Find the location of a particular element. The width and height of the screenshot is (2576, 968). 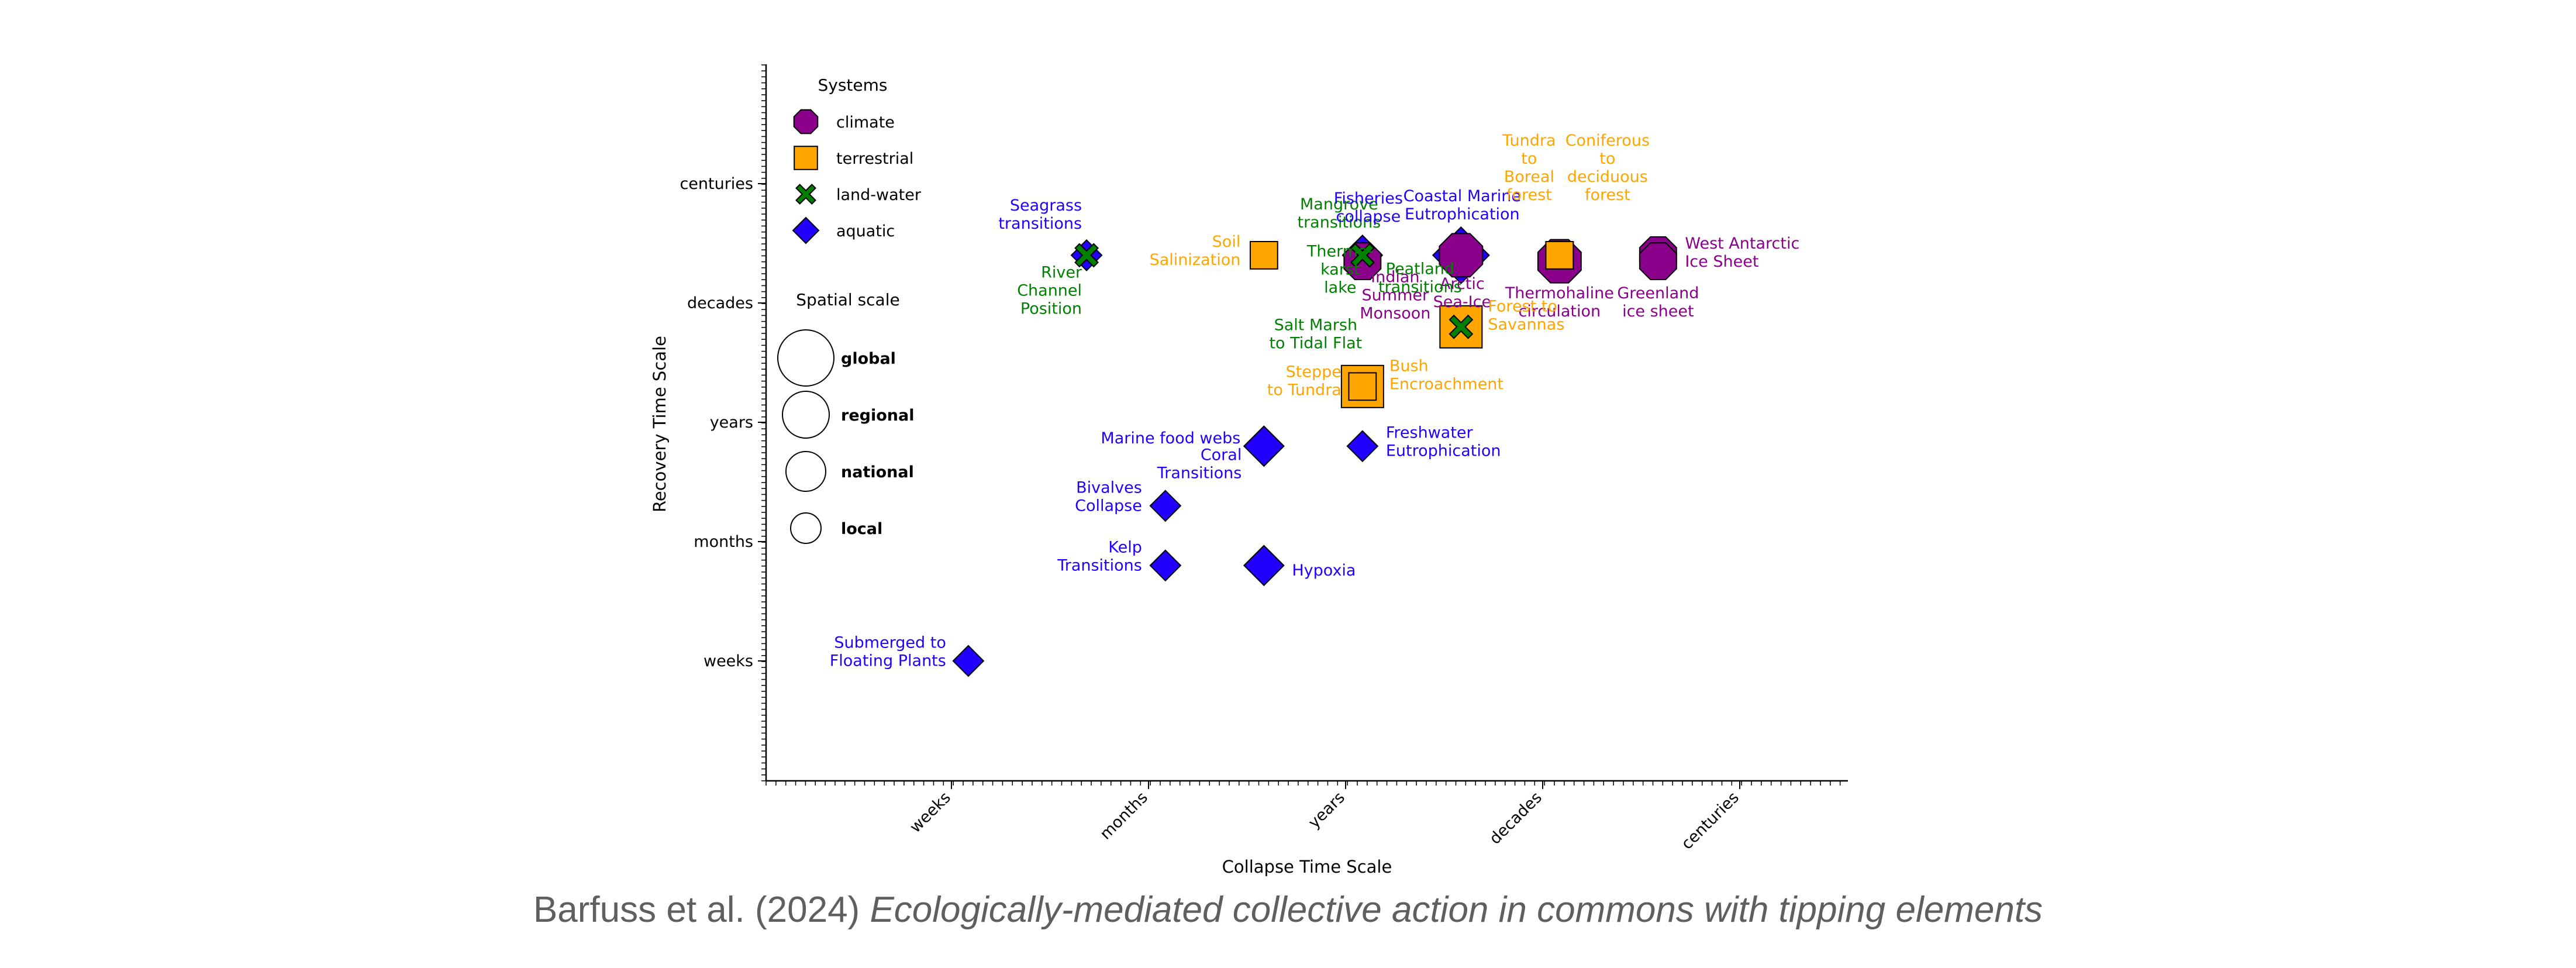

point-label: Salt Marsh to Tidal Flat is located at coordinates (1316, 334).